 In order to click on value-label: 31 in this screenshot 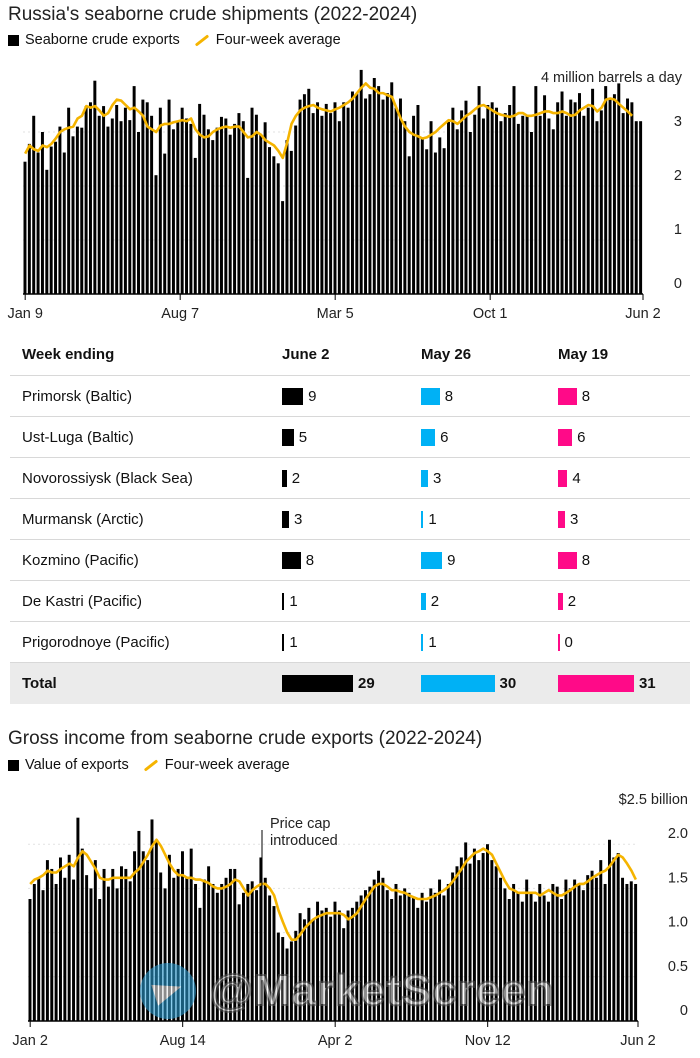, I will do `click(647, 683)`.